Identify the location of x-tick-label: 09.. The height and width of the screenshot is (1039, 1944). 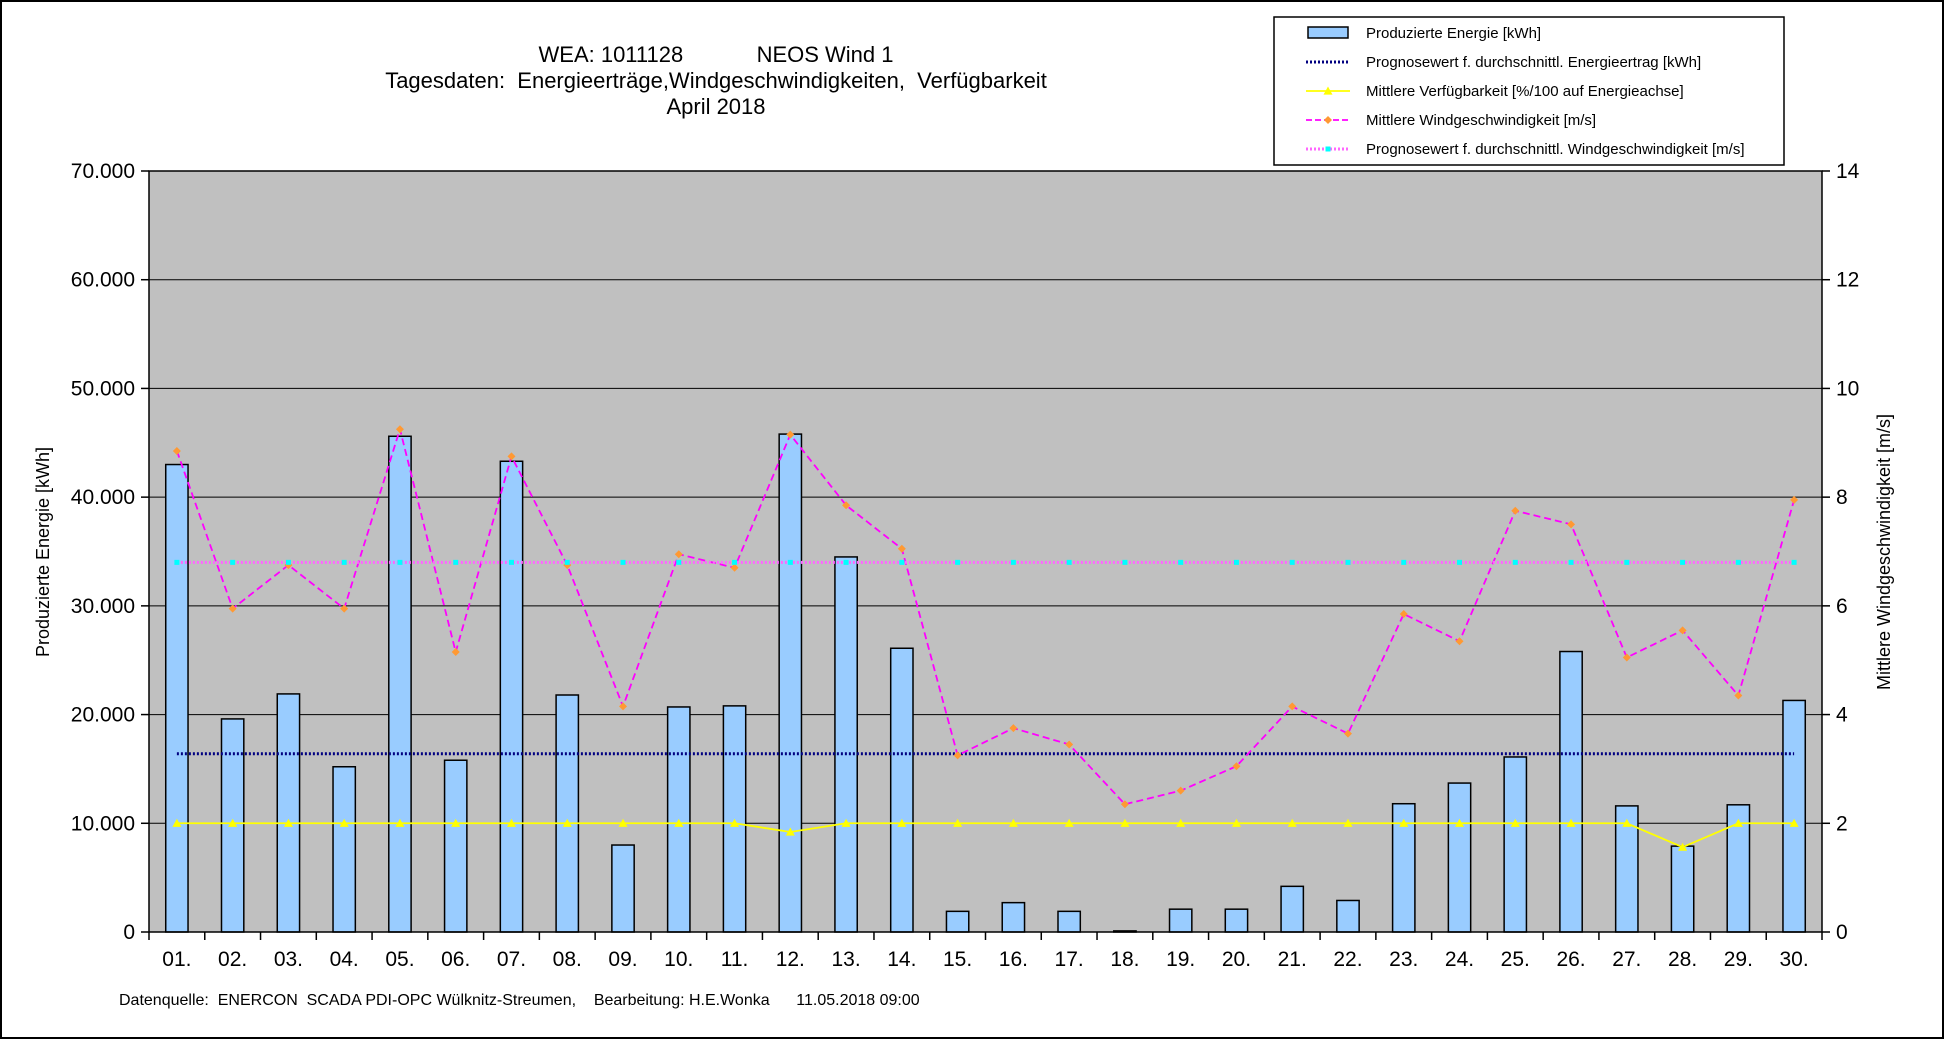
(622, 959).